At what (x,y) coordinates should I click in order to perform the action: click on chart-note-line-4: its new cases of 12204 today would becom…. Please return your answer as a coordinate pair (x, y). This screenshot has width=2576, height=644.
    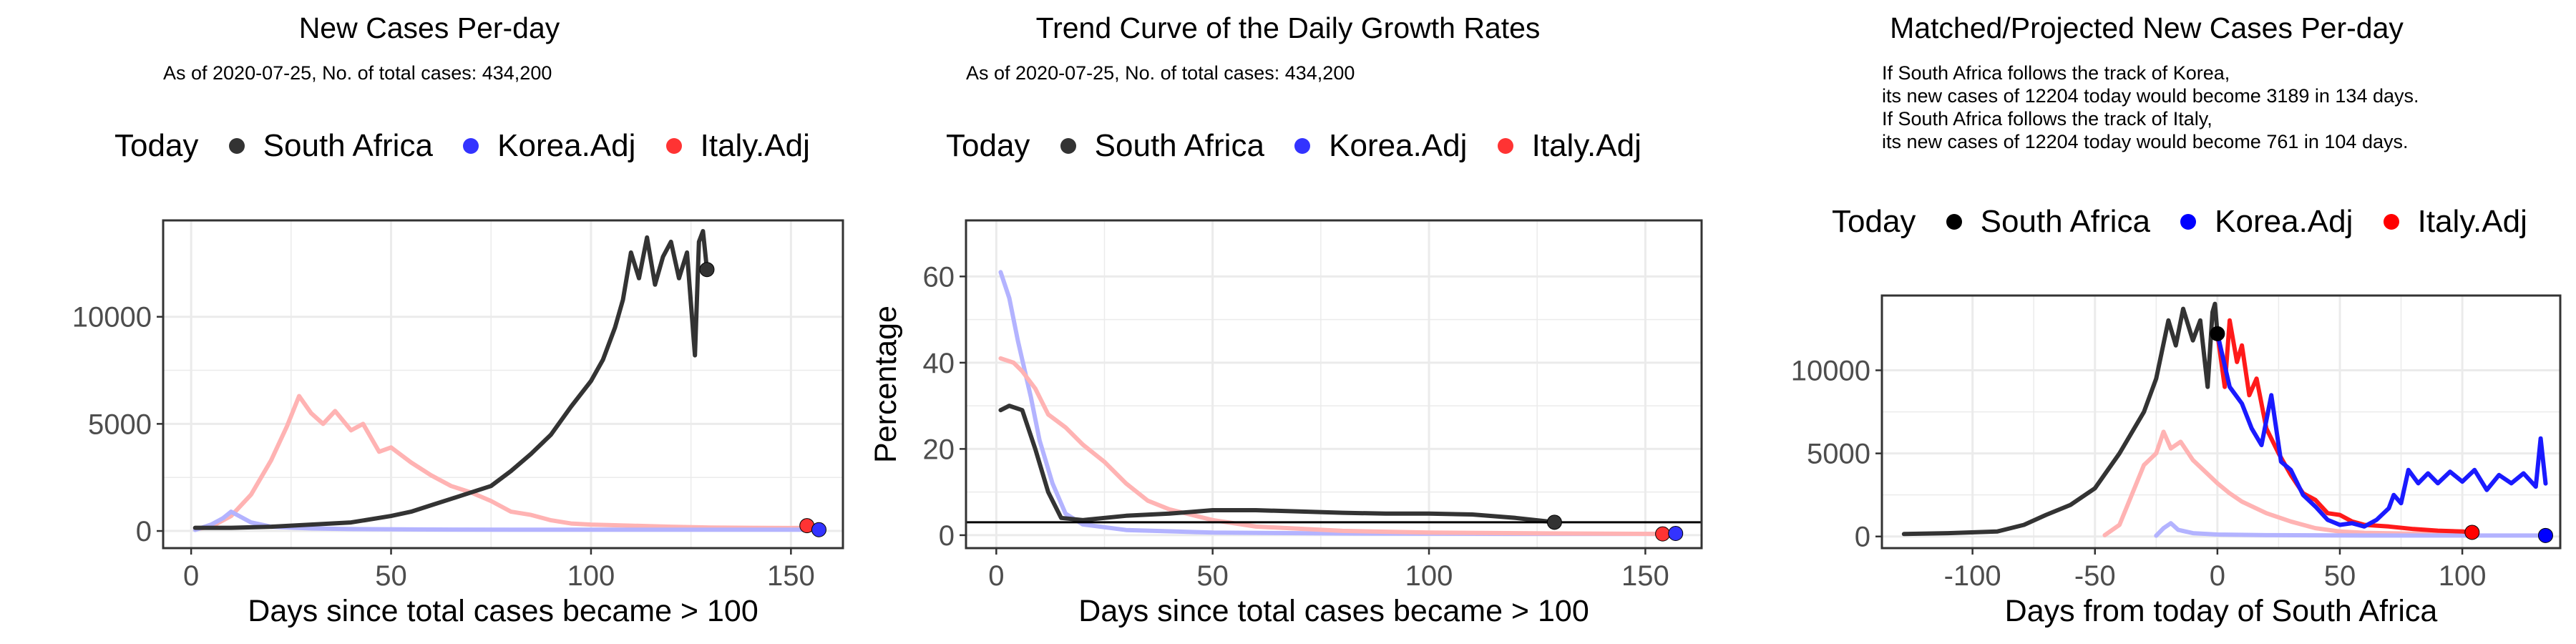
    Looking at the image, I should click on (2145, 141).